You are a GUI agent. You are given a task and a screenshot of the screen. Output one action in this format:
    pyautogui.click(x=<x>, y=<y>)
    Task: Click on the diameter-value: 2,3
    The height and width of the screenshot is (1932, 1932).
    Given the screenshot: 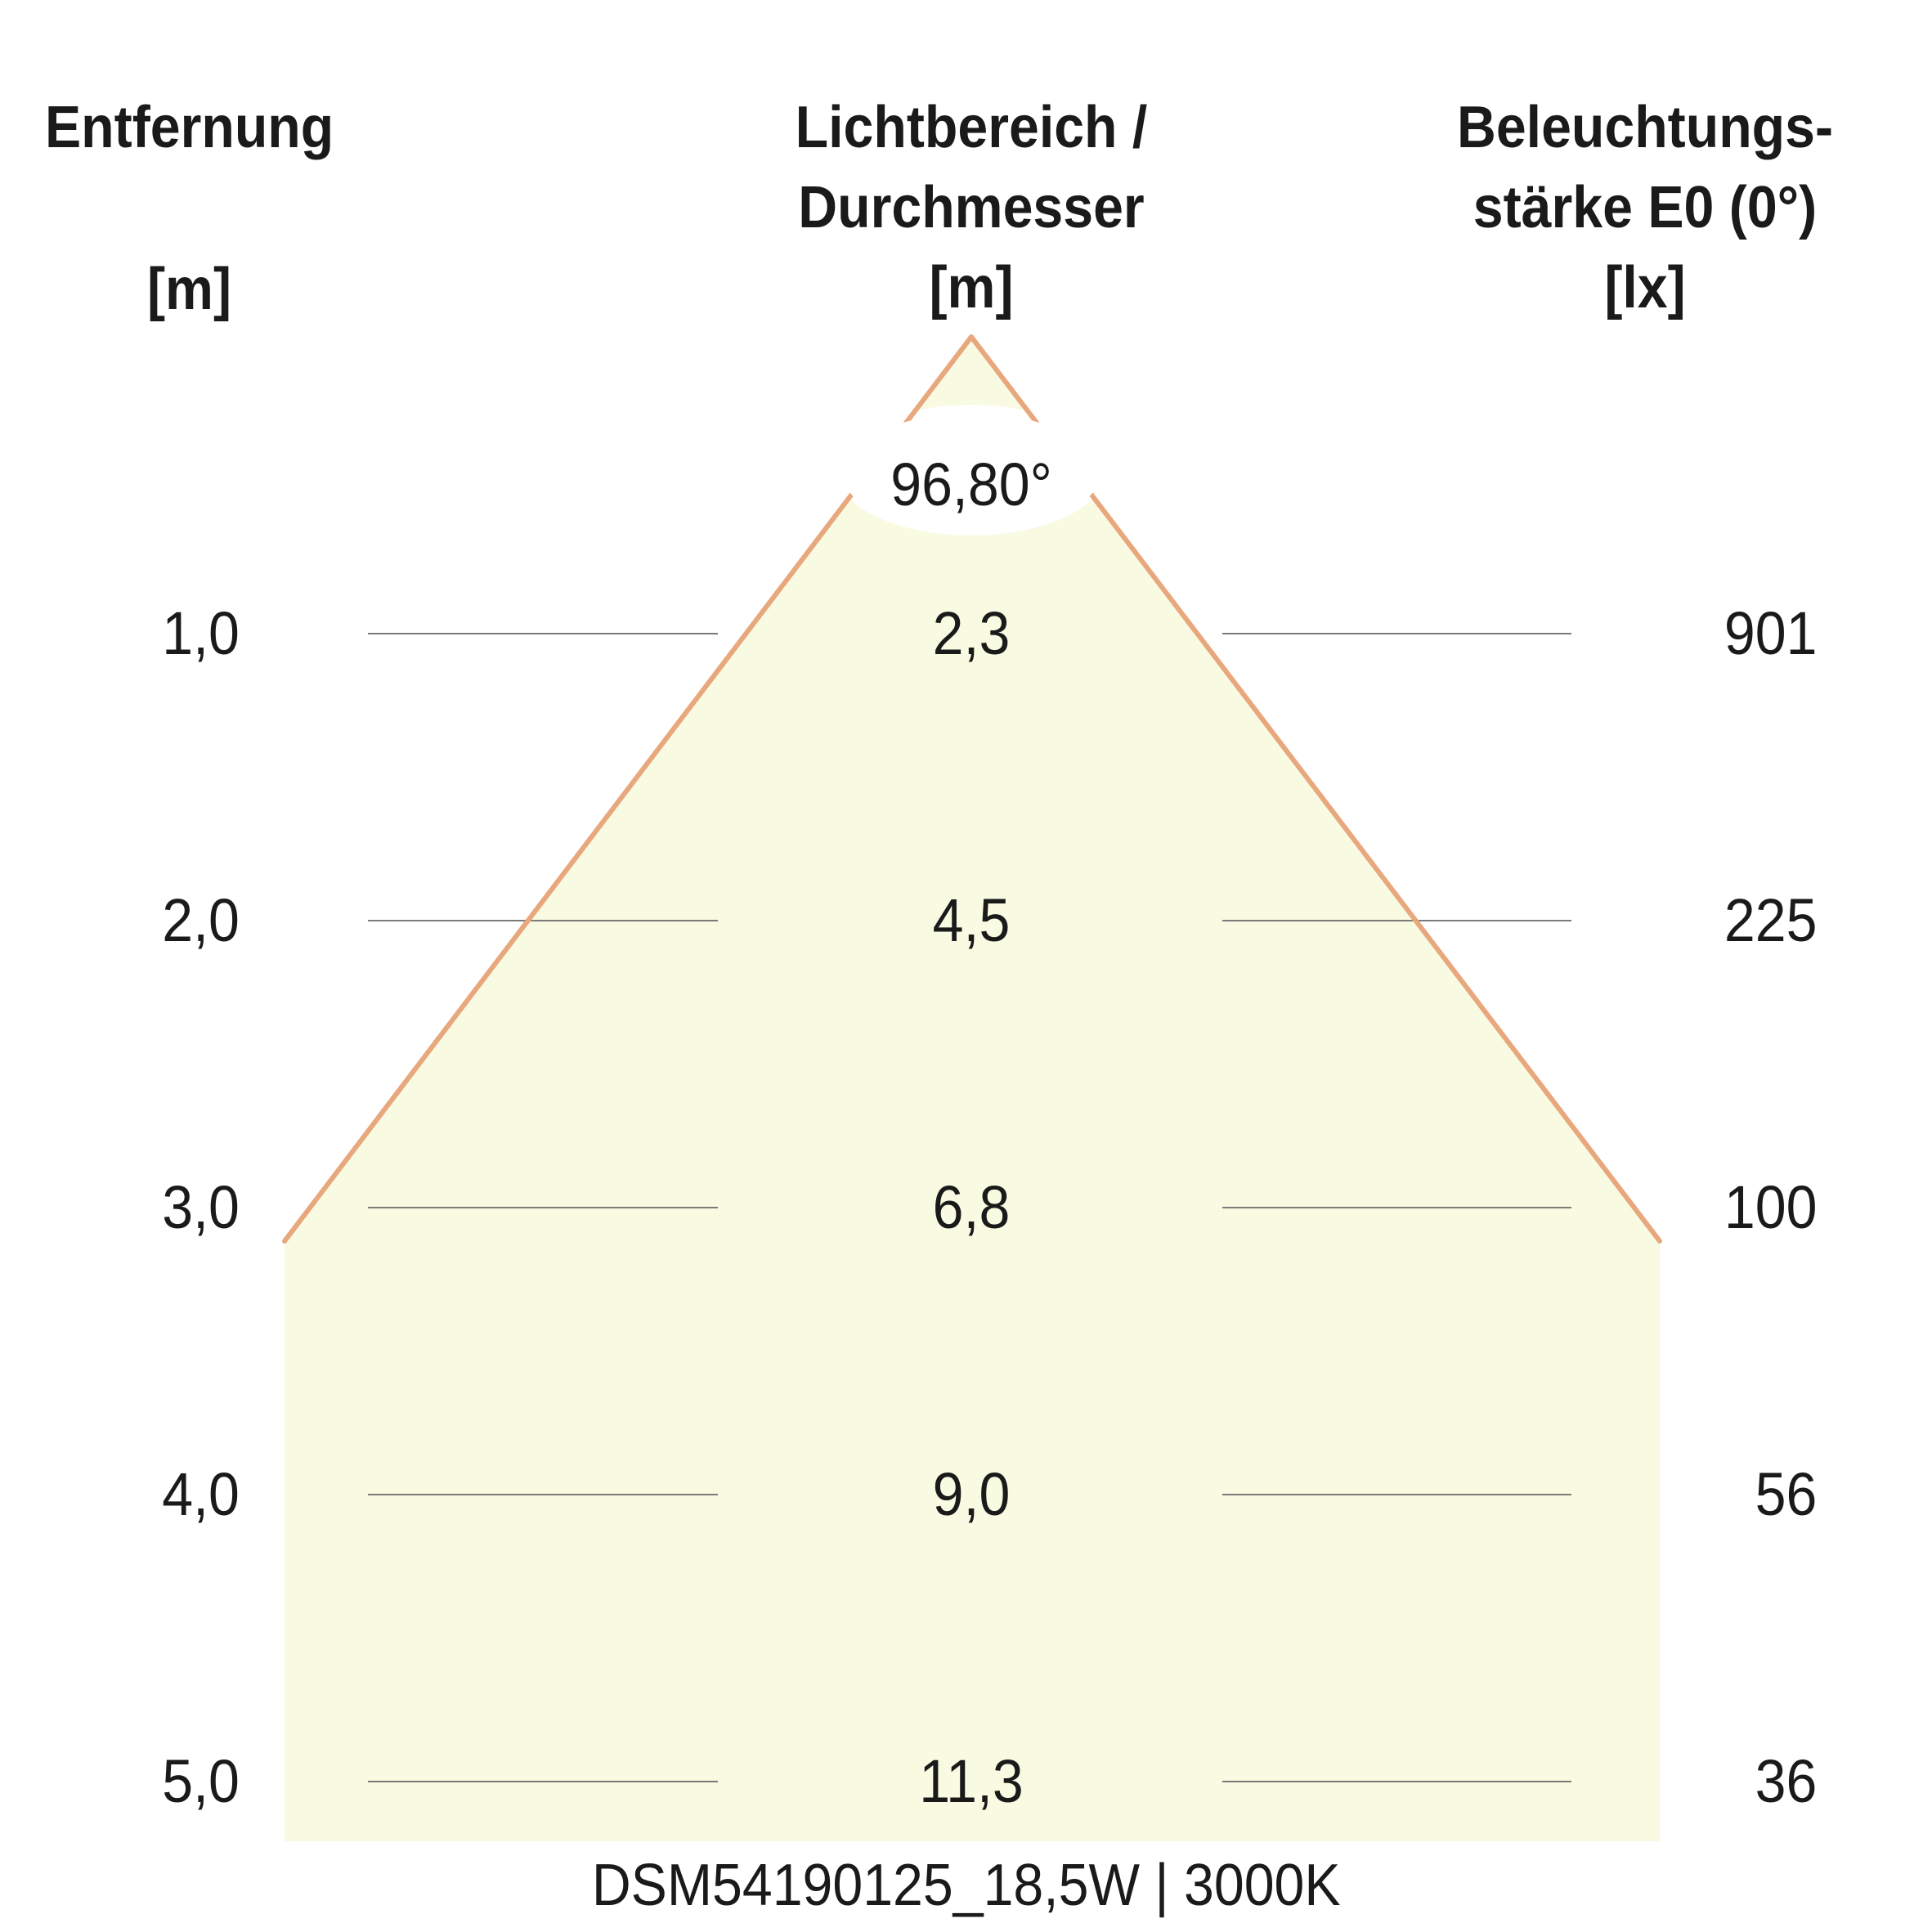 What is the action you would take?
    pyautogui.click(x=971, y=633)
    